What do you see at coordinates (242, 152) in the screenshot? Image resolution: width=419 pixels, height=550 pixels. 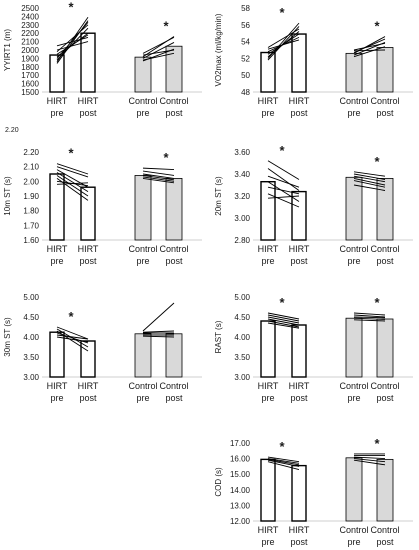 I see `y-tick-label: 3.60` at bounding box center [242, 152].